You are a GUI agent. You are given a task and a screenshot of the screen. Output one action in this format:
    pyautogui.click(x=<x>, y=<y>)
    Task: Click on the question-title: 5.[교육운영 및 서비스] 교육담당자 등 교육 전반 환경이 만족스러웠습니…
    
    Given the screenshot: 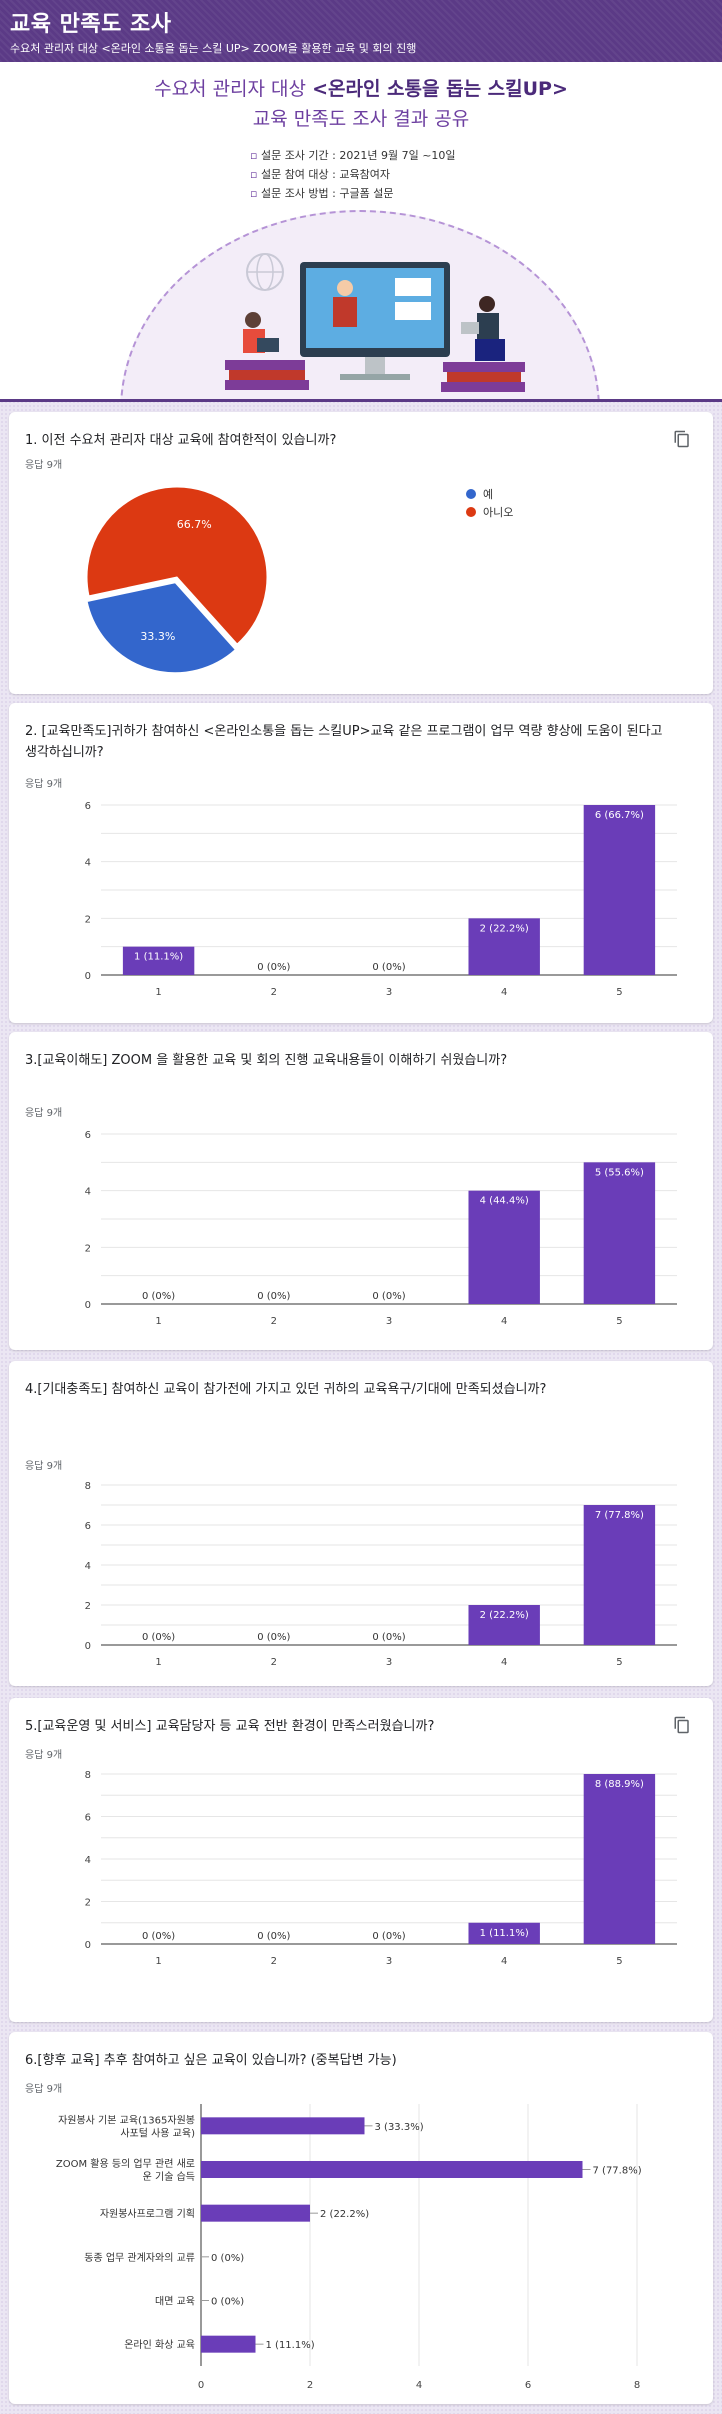 What is the action you would take?
    pyautogui.click(x=230, y=1726)
    